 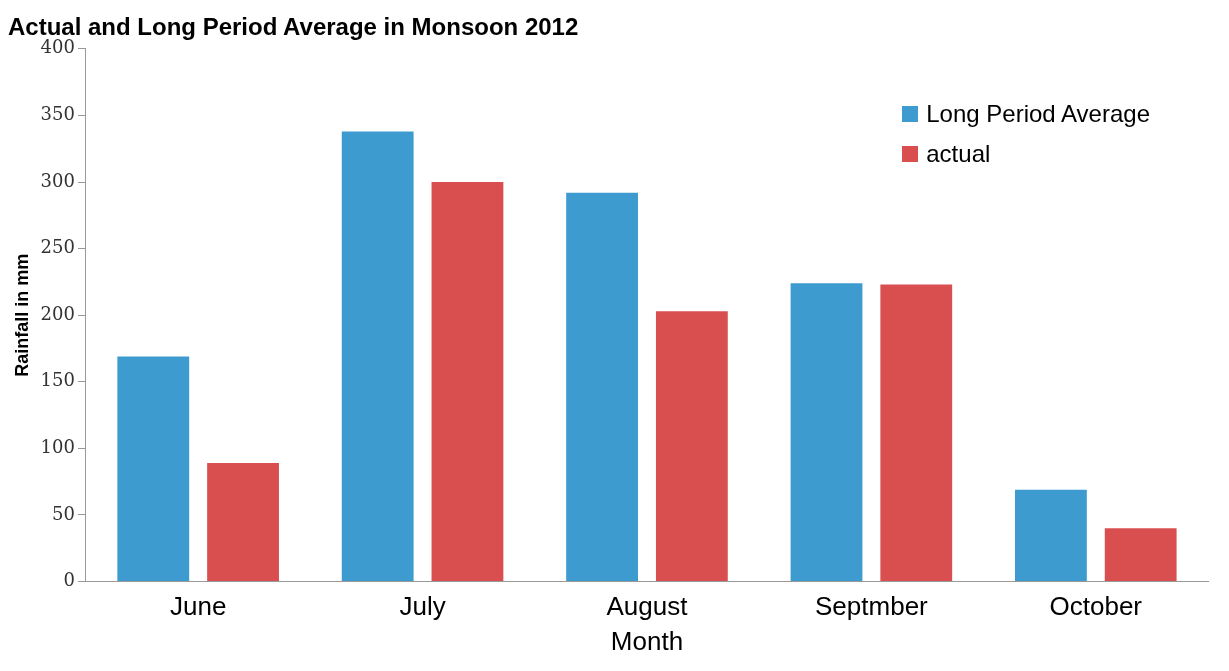 I want to click on y-tick-label: 350, so click(x=57, y=114).